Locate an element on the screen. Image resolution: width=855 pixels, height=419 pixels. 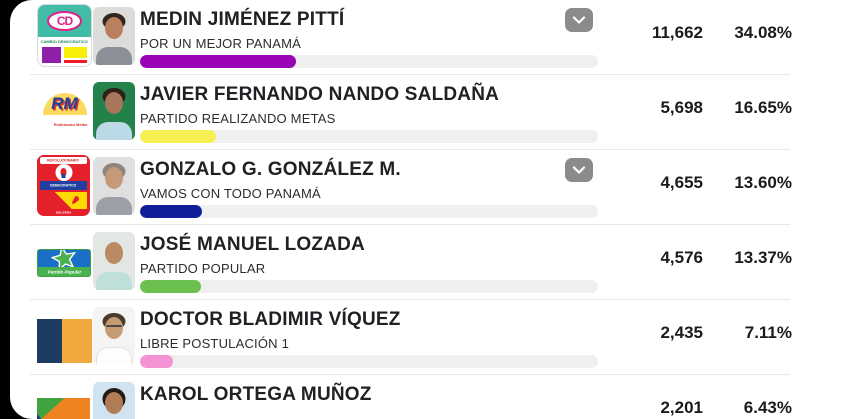
vote-count: 2,435 is located at coordinates (681, 332).